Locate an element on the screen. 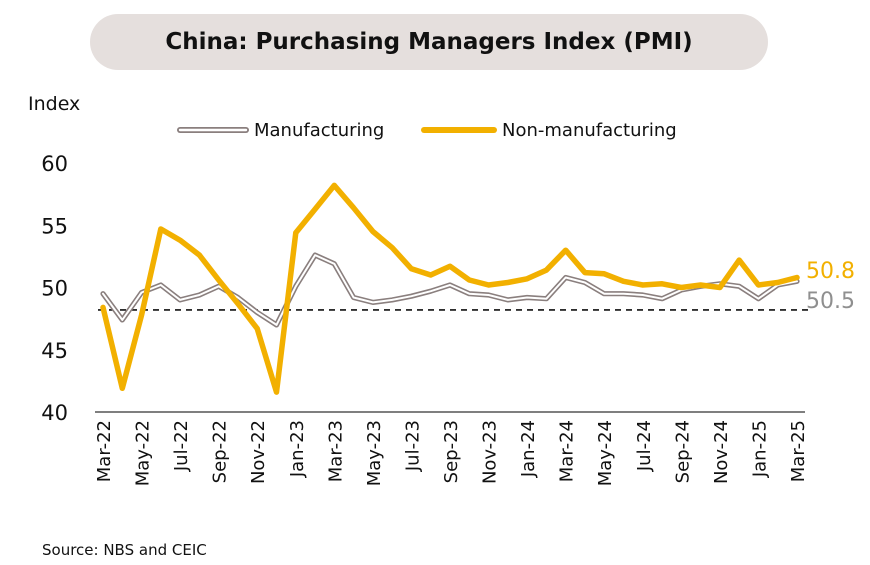 The image size is (870, 565). x-tick-label: May-22 is located at coordinates (143, 453).